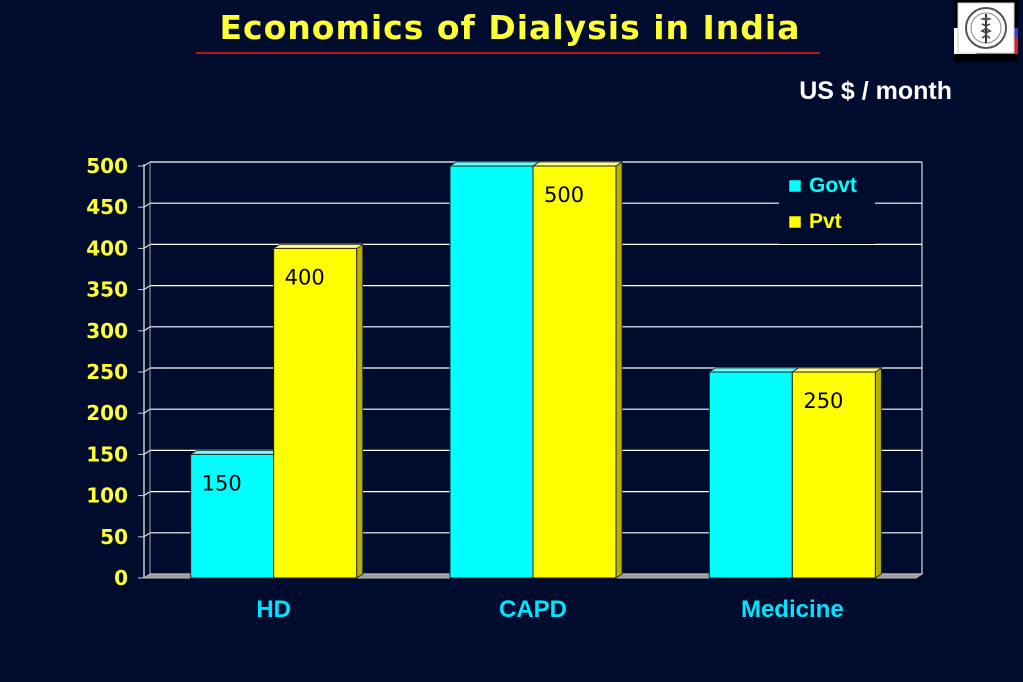  I want to click on x-category-label: Medicine, so click(792, 609).